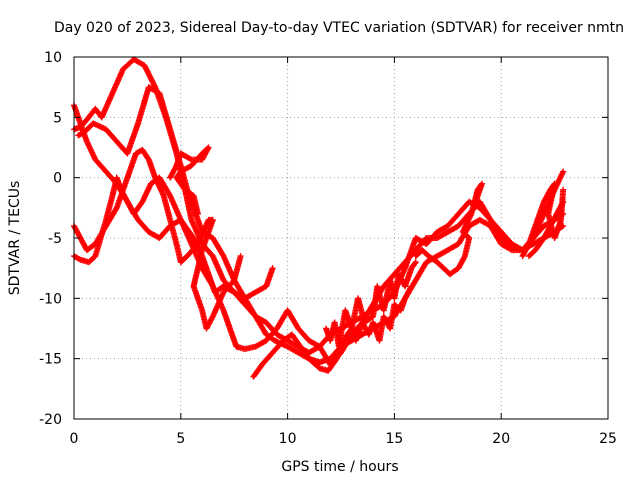  What do you see at coordinates (53, 58) in the screenshot?
I see `y-tick-label: 10` at bounding box center [53, 58].